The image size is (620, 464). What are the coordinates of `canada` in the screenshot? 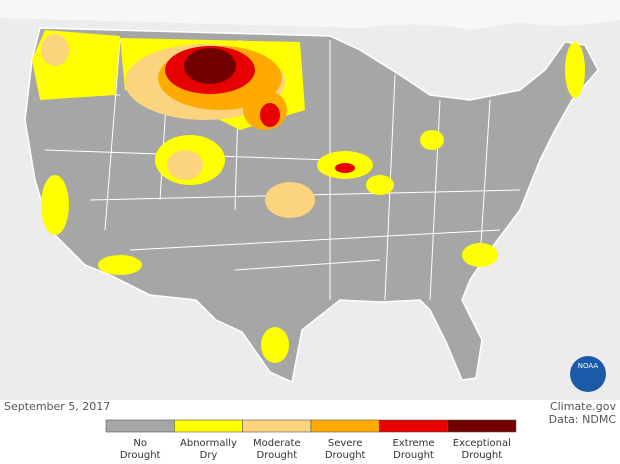 It's located at (310, 15).